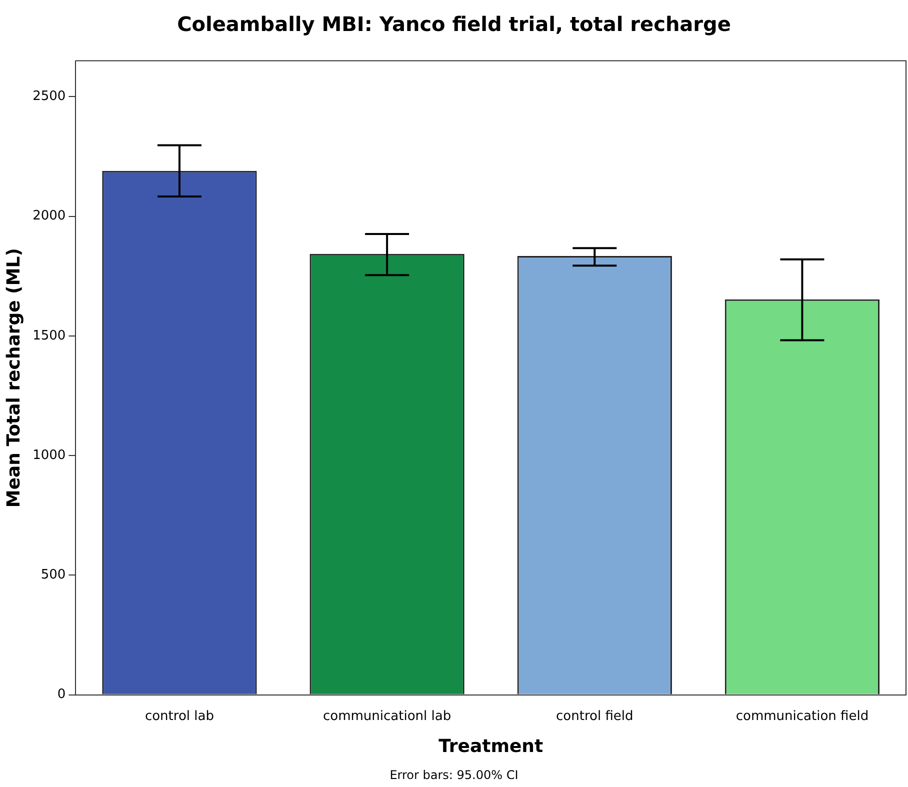  I want to click on y-tick-label: 1000, so click(49, 455).